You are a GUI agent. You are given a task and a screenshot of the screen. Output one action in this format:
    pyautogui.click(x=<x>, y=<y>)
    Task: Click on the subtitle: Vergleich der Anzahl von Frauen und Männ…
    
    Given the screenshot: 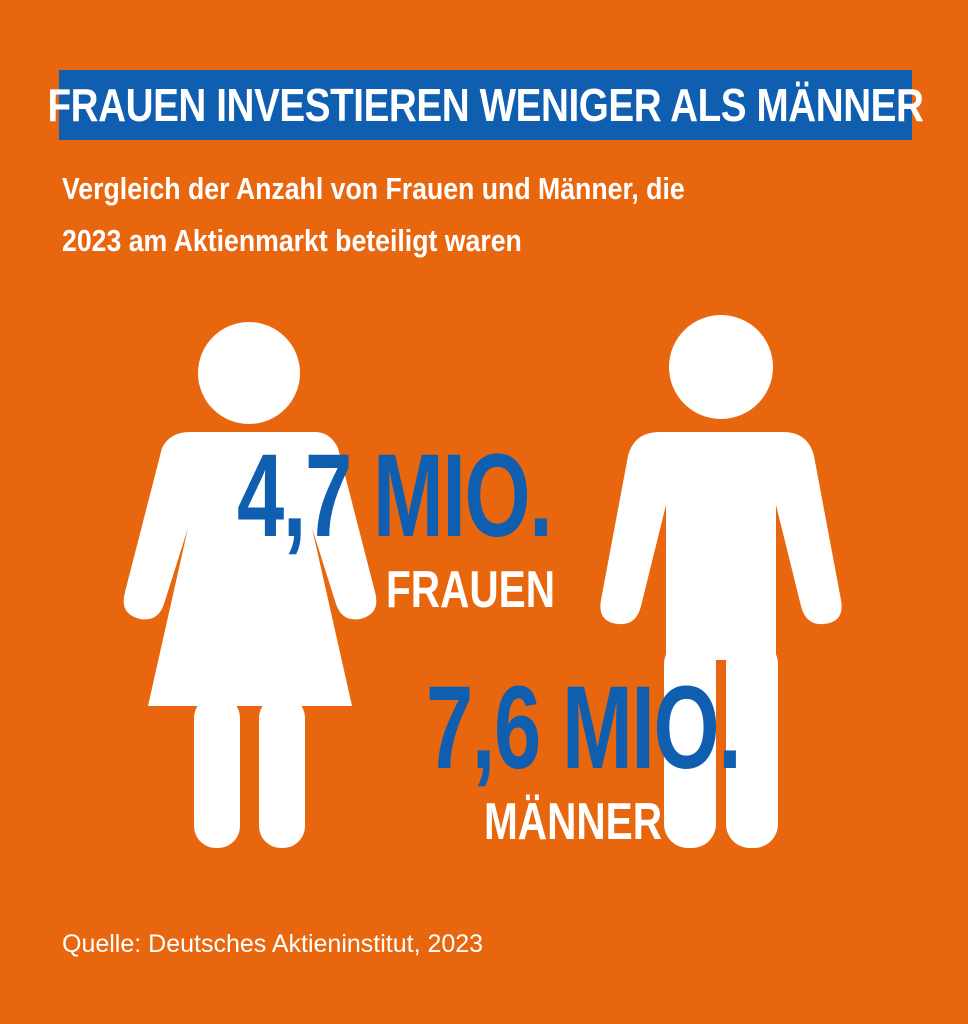 What is the action you would take?
    pyautogui.click(x=373, y=214)
    